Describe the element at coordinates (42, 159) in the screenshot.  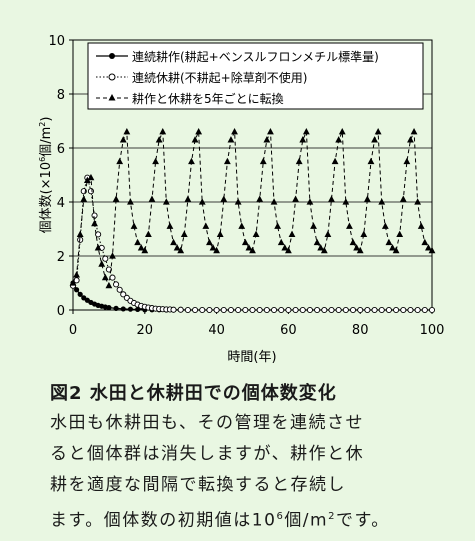
I see `y-axis-title-exp1: 6` at that location.